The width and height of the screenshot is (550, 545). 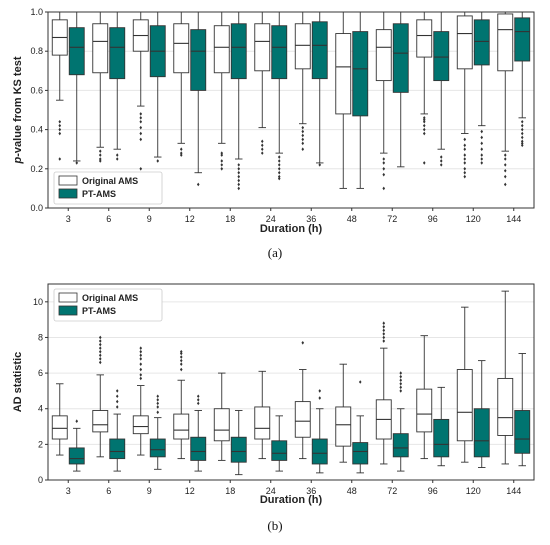 I want to click on y-tick-label: 0.6, so click(x=36, y=90).